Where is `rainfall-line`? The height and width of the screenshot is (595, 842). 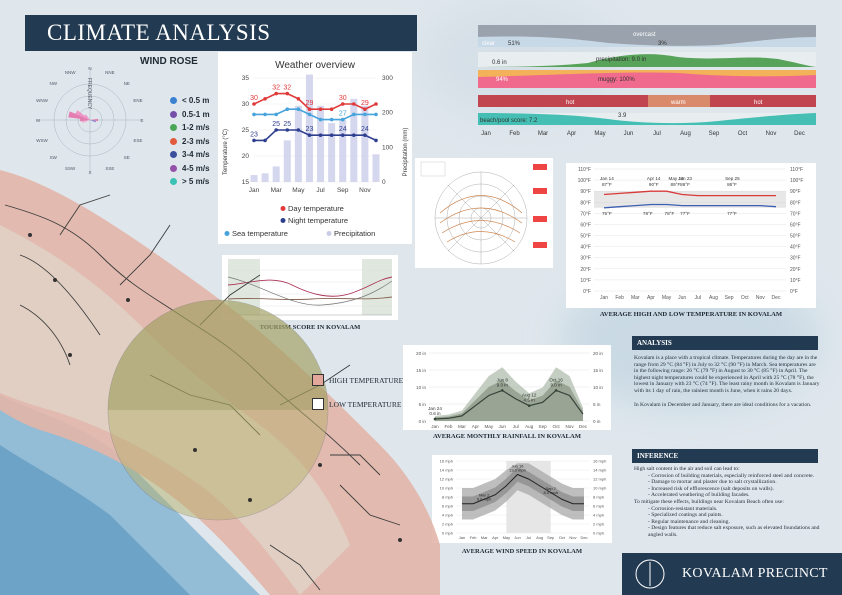
rainfall-line is located at coordinates (509, 404).